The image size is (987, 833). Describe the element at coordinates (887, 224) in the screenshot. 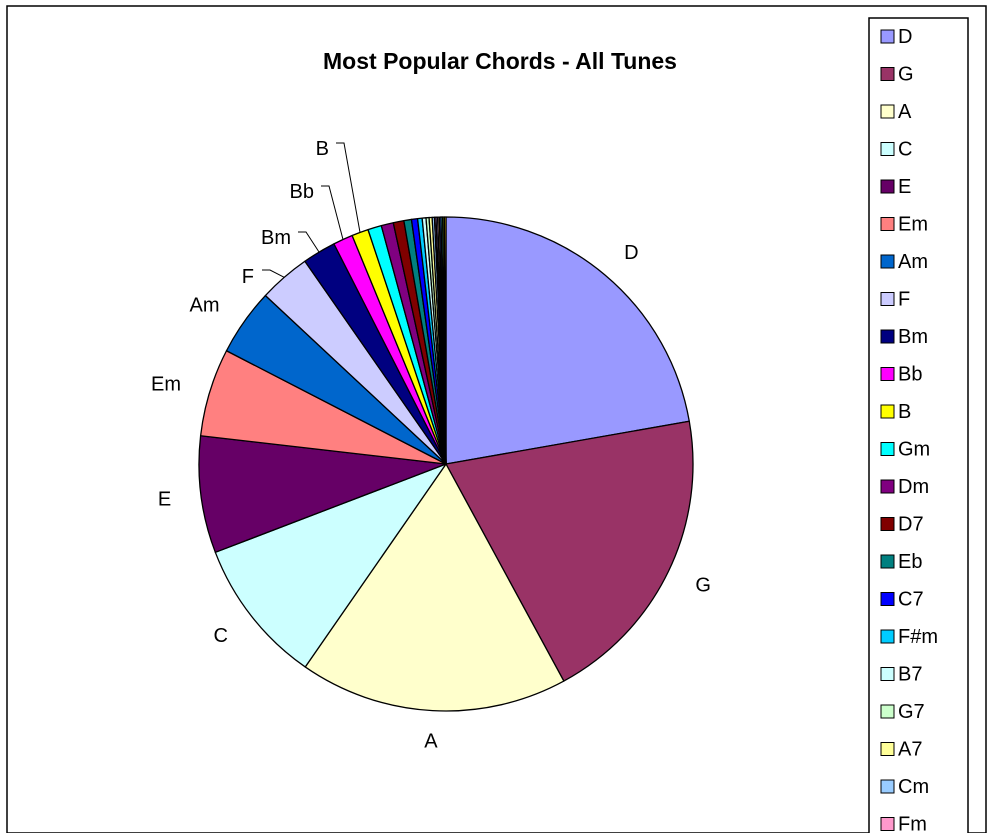

I see `legend-swatch-em` at that location.